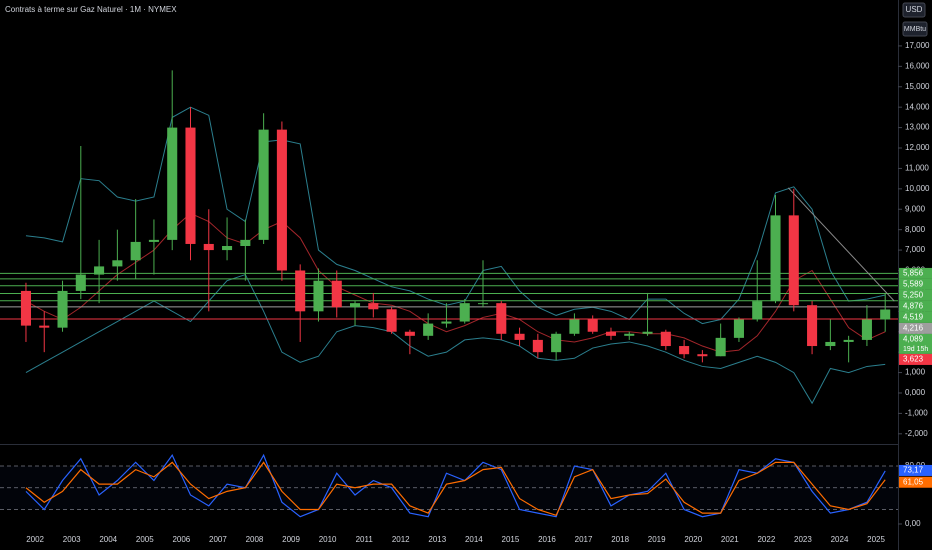 The width and height of the screenshot is (932, 550). Describe the element at coordinates (328, 539) in the screenshot. I see `x-tick-label: 2010` at that location.